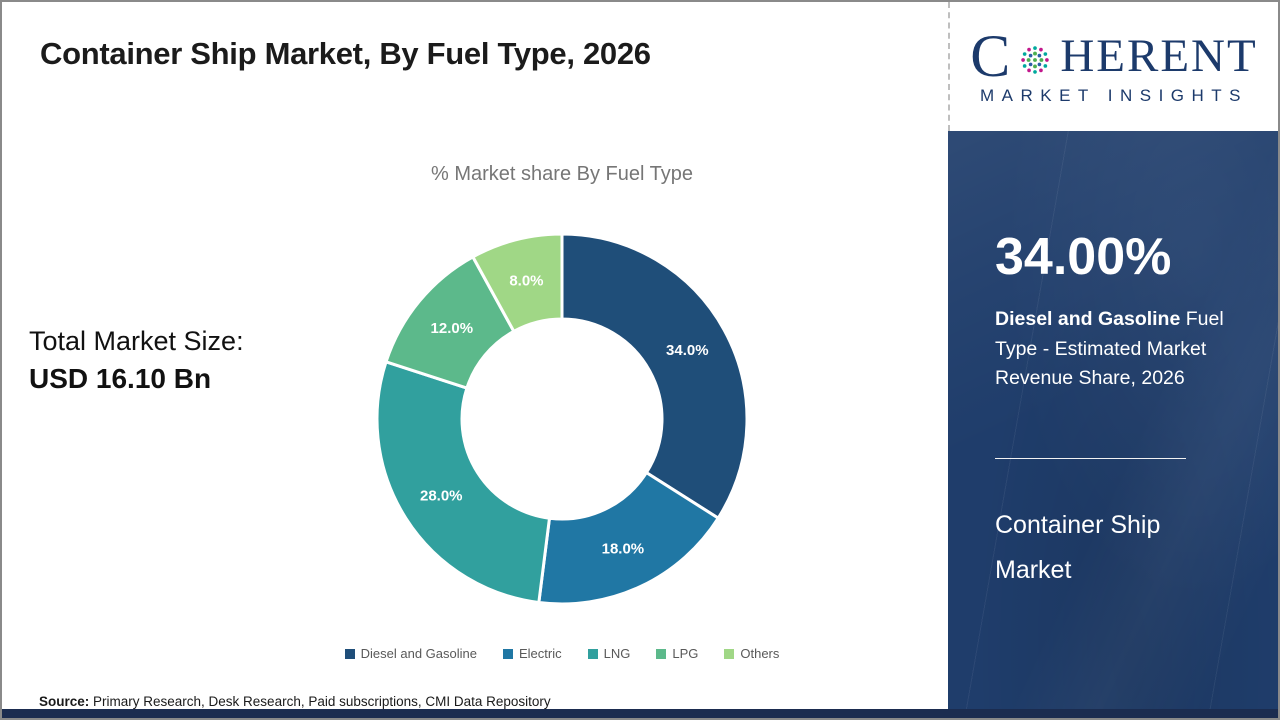 This screenshot has height=720, width=1280. I want to click on legend-label: LPG, so click(685, 653).